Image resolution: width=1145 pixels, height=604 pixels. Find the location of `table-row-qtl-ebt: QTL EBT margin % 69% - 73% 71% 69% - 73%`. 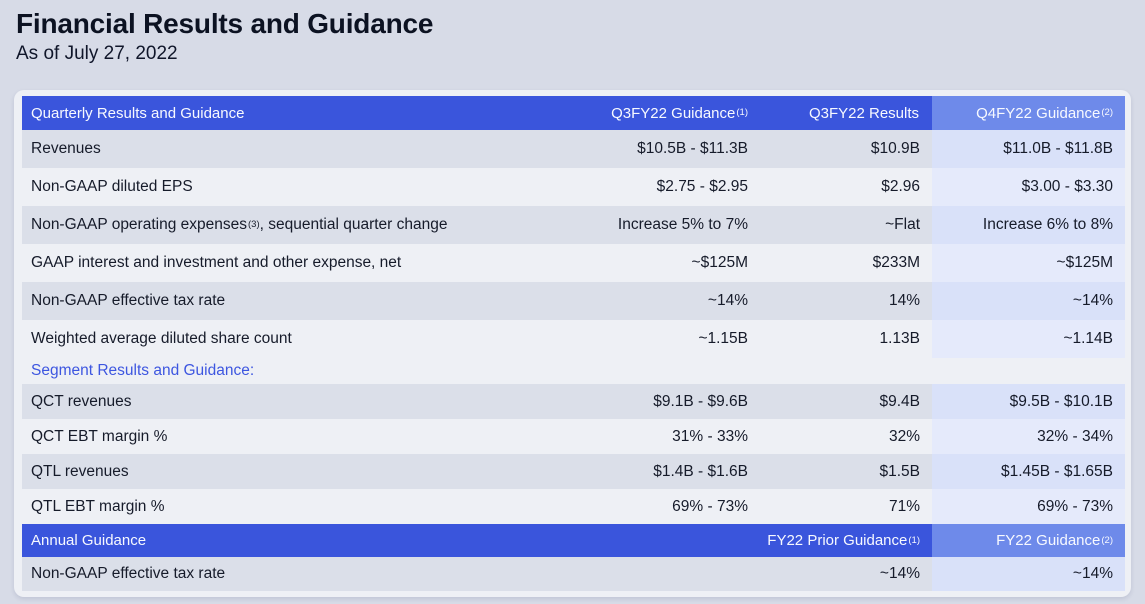

table-row-qtl-ebt: QTL EBT margin % 69% - 73% 71% 69% - 73% is located at coordinates (573, 506).